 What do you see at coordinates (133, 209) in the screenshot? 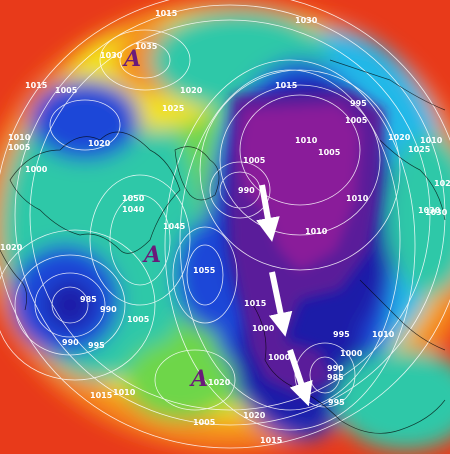
I see `isobar-label: 1040` at bounding box center [133, 209].